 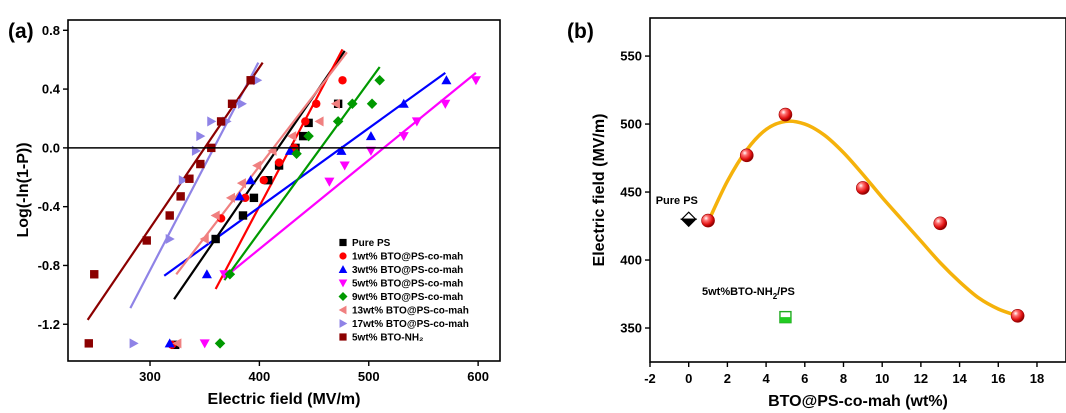 What do you see at coordinates (369, 376) in the screenshot?
I see `x-tick-label: 500` at bounding box center [369, 376].